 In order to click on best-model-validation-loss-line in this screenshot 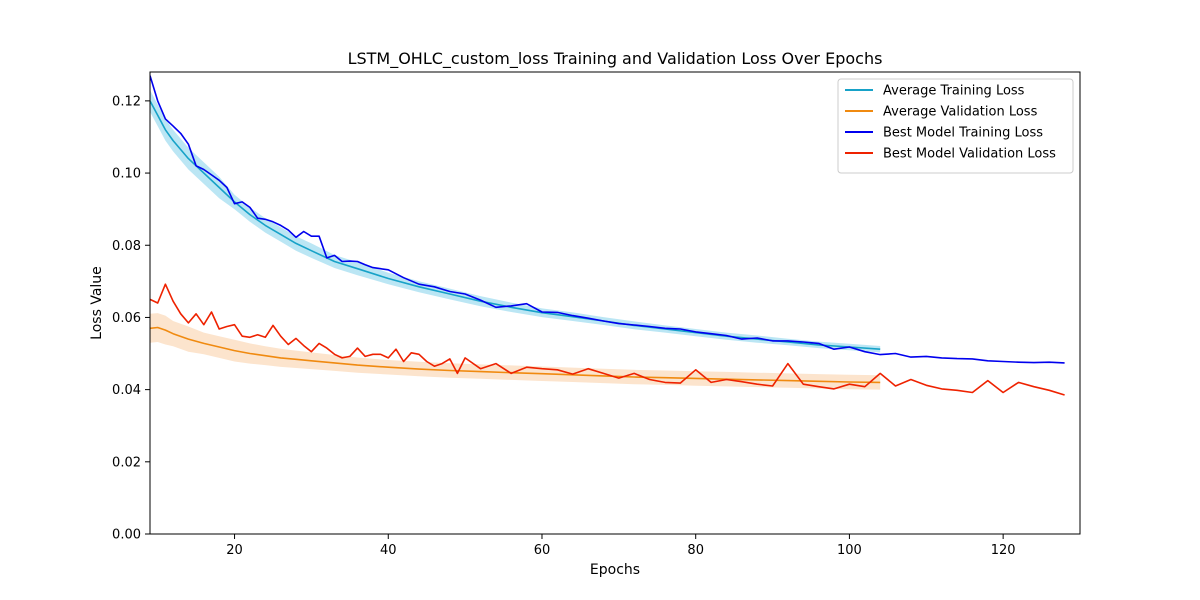, I will do `click(607, 339)`.